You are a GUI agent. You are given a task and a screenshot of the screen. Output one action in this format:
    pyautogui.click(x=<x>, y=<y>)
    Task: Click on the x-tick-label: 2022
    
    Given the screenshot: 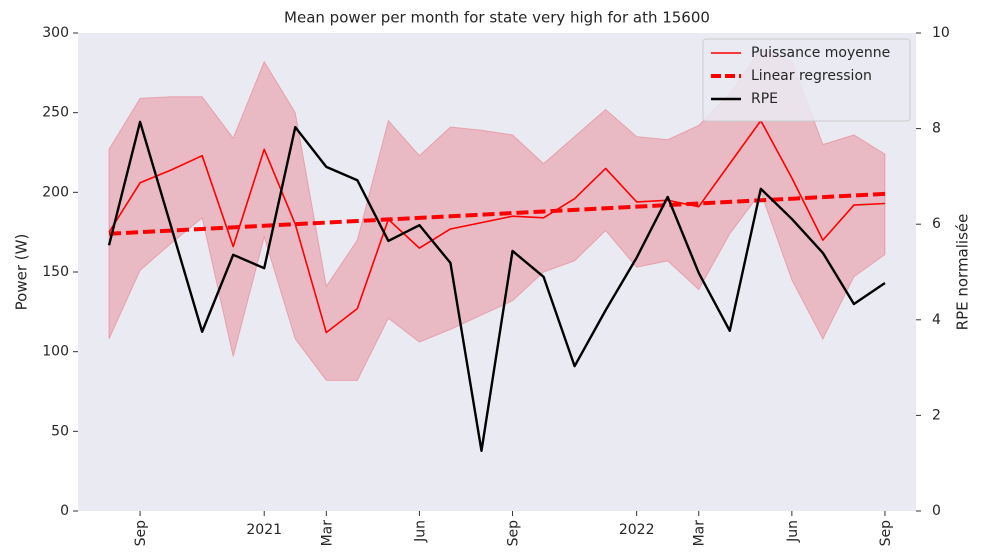 What is the action you would take?
    pyautogui.click(x=637, y=530)
    